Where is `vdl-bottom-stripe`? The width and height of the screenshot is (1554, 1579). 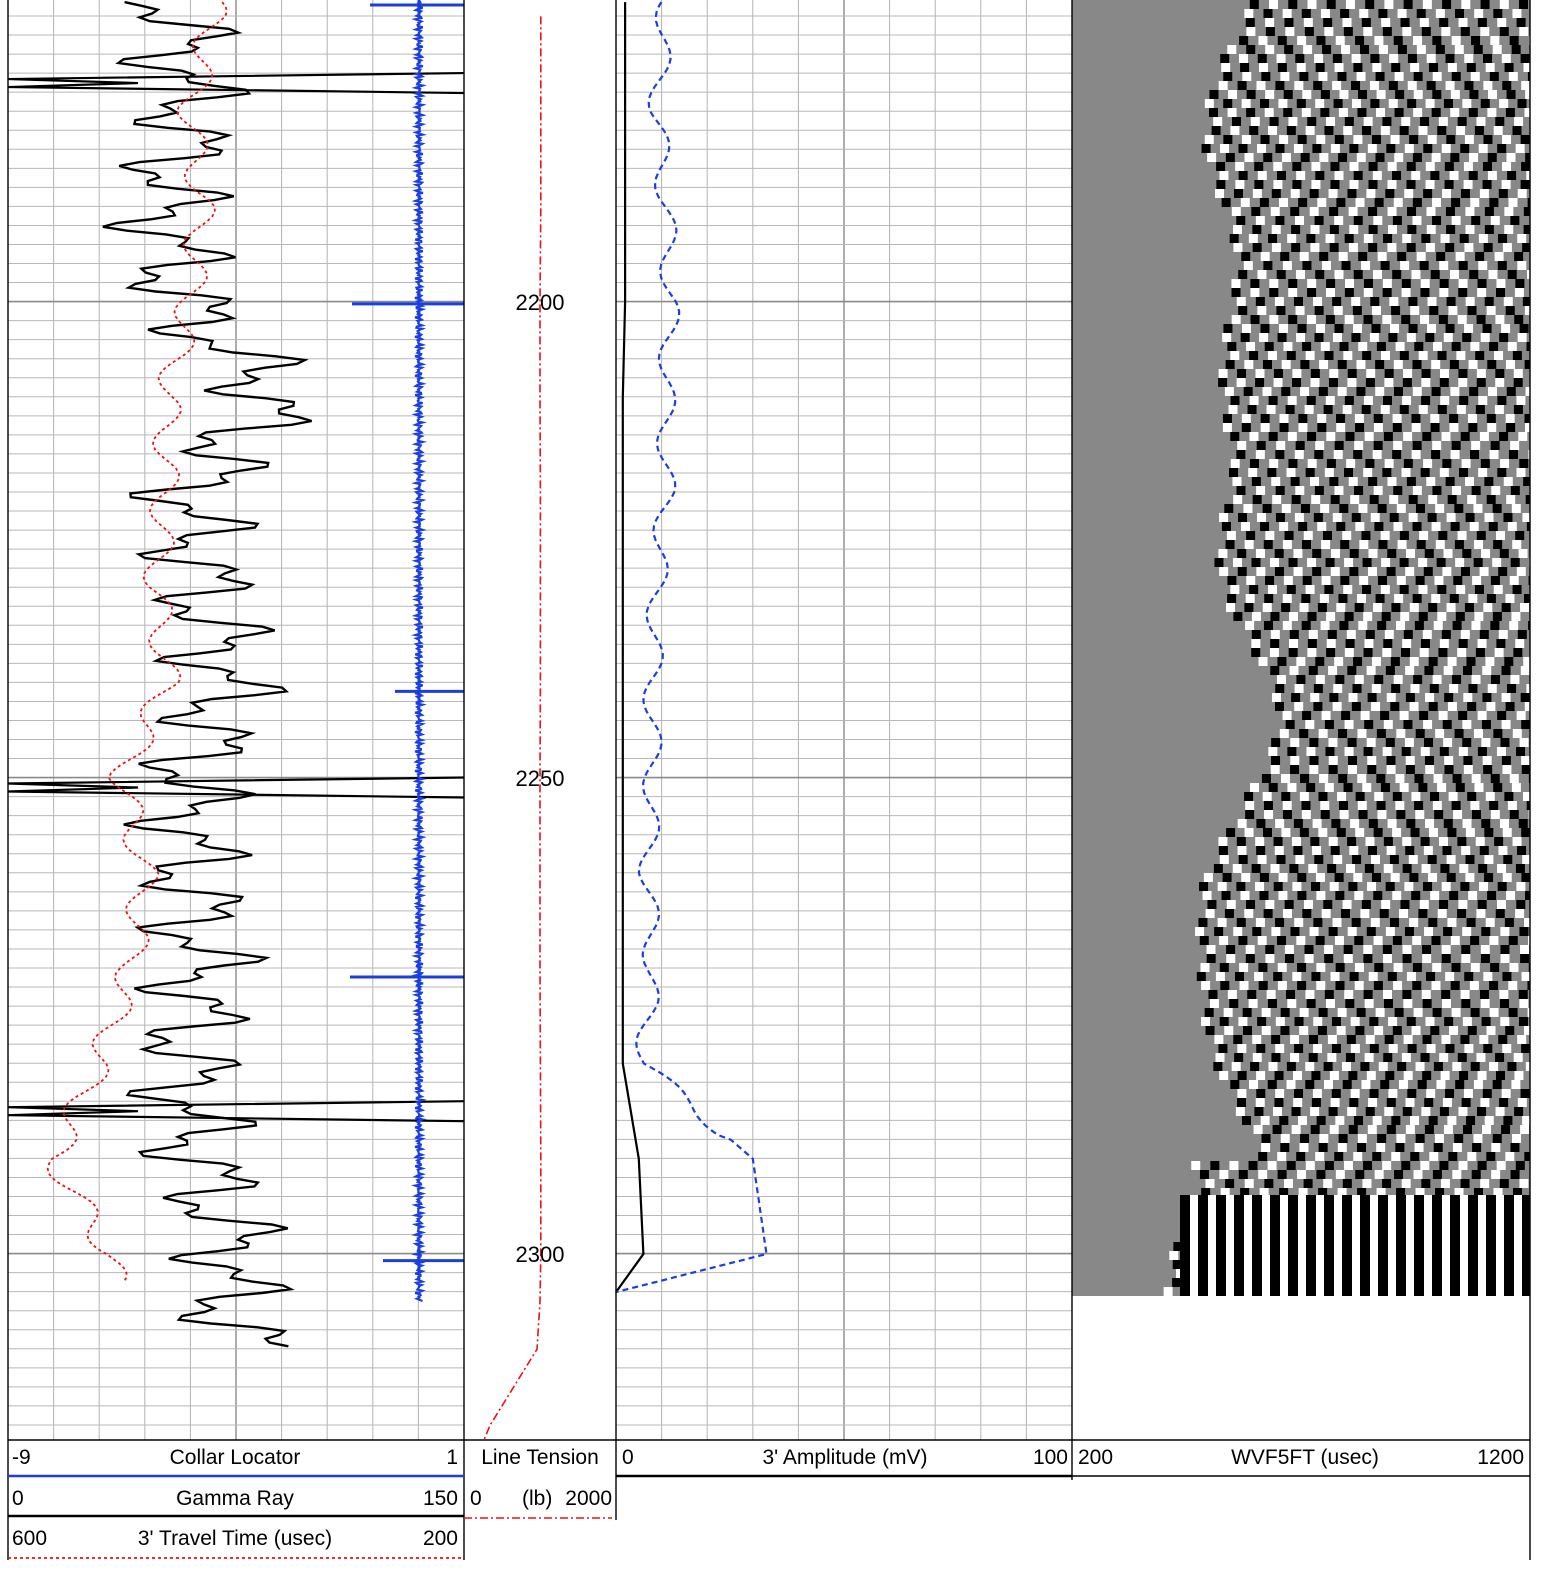
vdl-bottom-stripe is located at coordinates (1185, 1245).